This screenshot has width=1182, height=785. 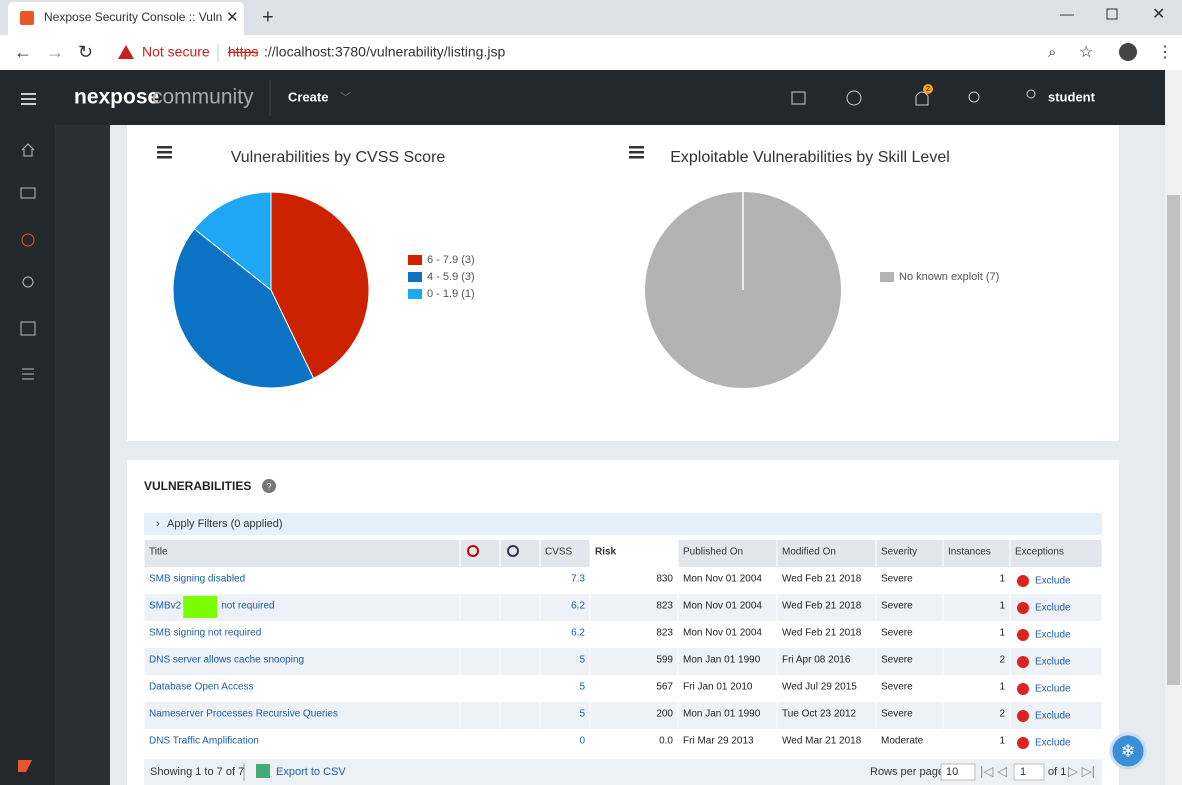 What do you see at coordinates (28, 99) in the screenshot?
I see `hamburger` at bounding box center [28, 99].